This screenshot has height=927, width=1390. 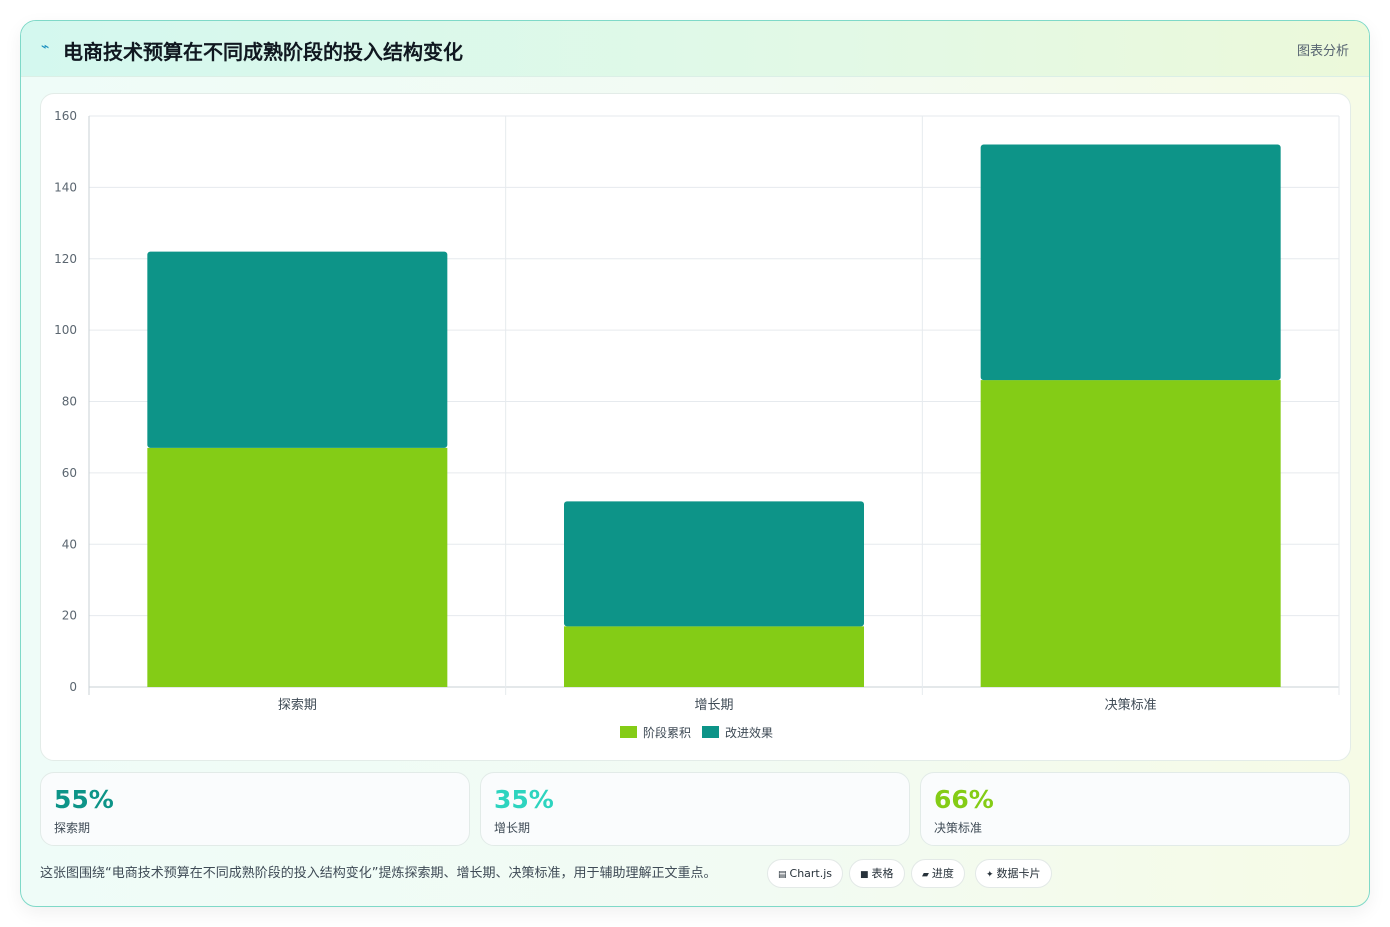 I want to click on stat-cards: 55% 探索期 35% 增长期 66% 决策标准, so click(x=695, y=809).